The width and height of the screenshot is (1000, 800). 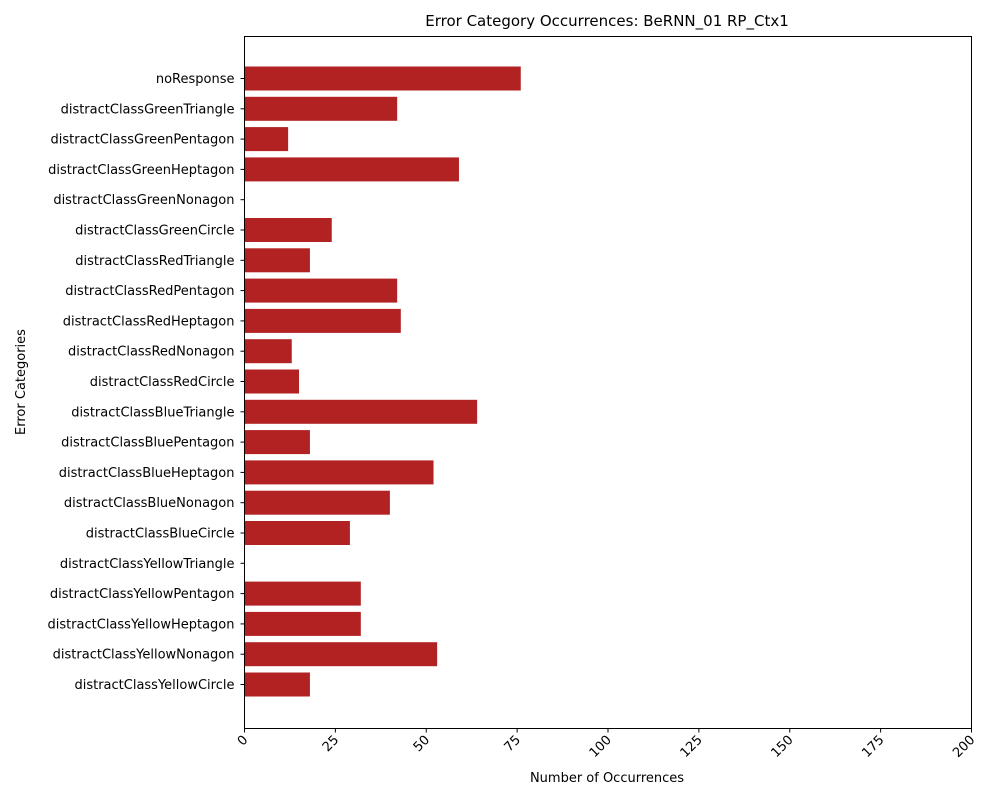 I want to click on x-tick-label: 125, so click(x=692, y=747).